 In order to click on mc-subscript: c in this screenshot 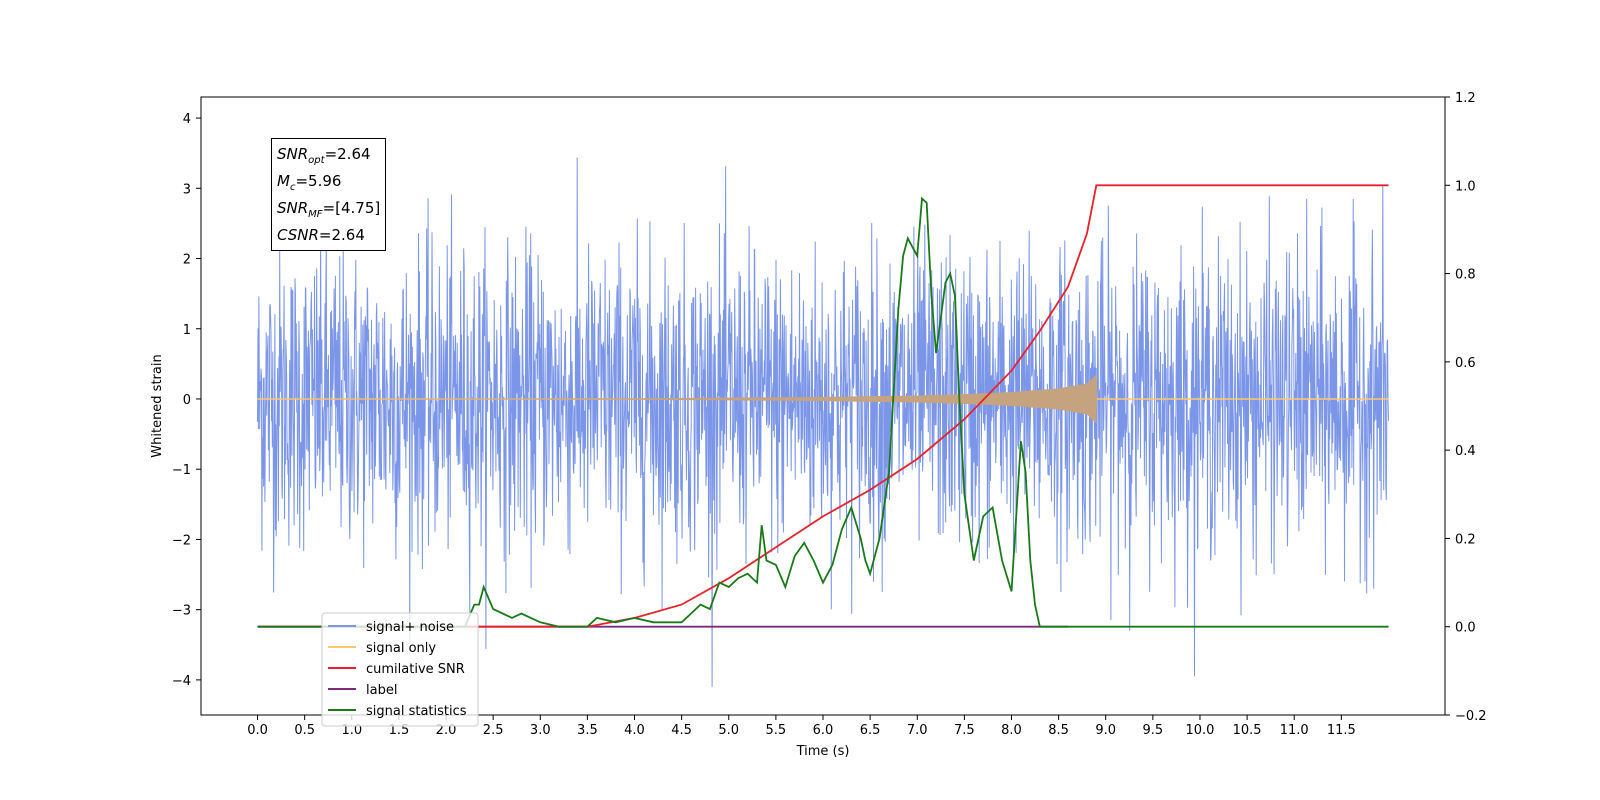, I will do `click(292, 187)`.